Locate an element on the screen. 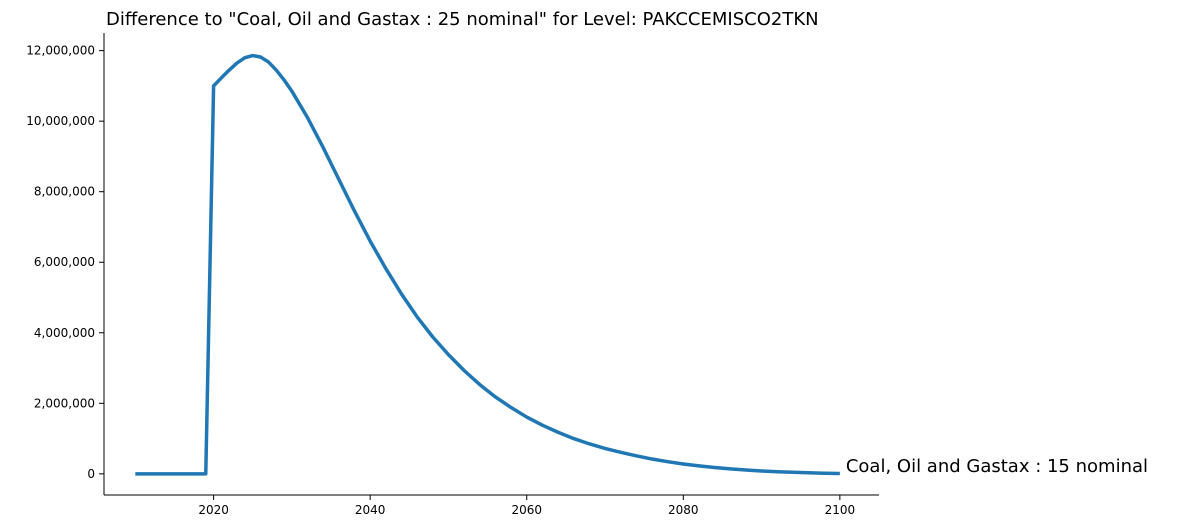 The image size is (1186, 529). y-tick-label: 6,000,000 is located at coordinates (64, 262).